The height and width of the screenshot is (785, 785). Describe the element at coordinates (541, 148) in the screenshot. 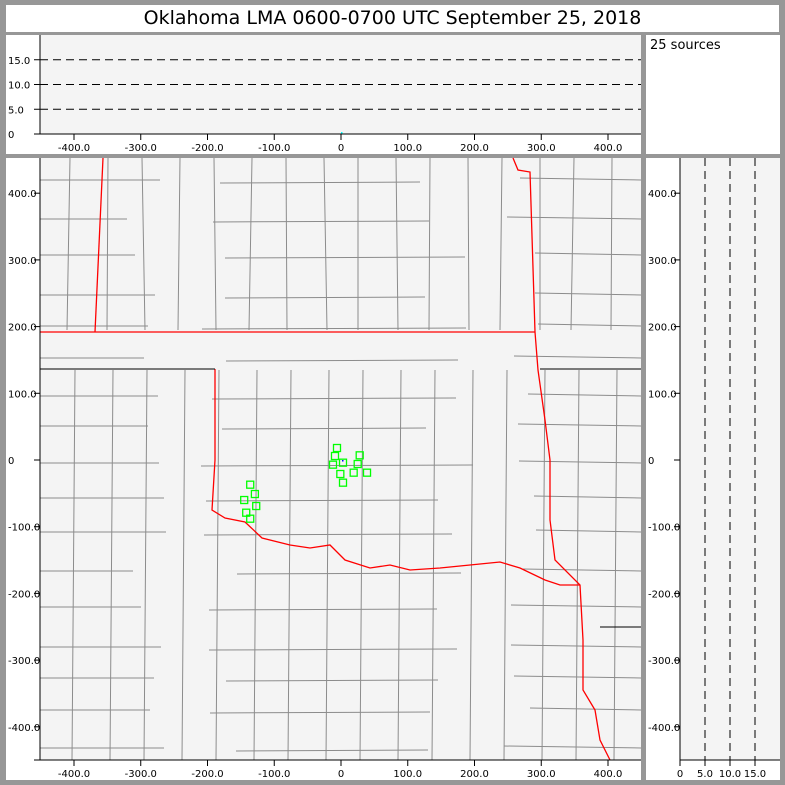

I see `top-x-tick-label: 300.0` at that location.